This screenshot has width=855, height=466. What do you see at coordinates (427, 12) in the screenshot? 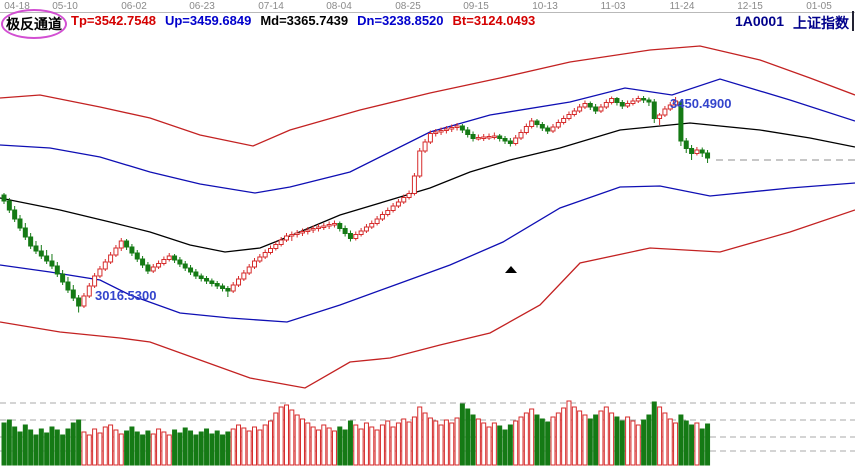
I see `axis-separator-line` at bounding box center [427, 12].